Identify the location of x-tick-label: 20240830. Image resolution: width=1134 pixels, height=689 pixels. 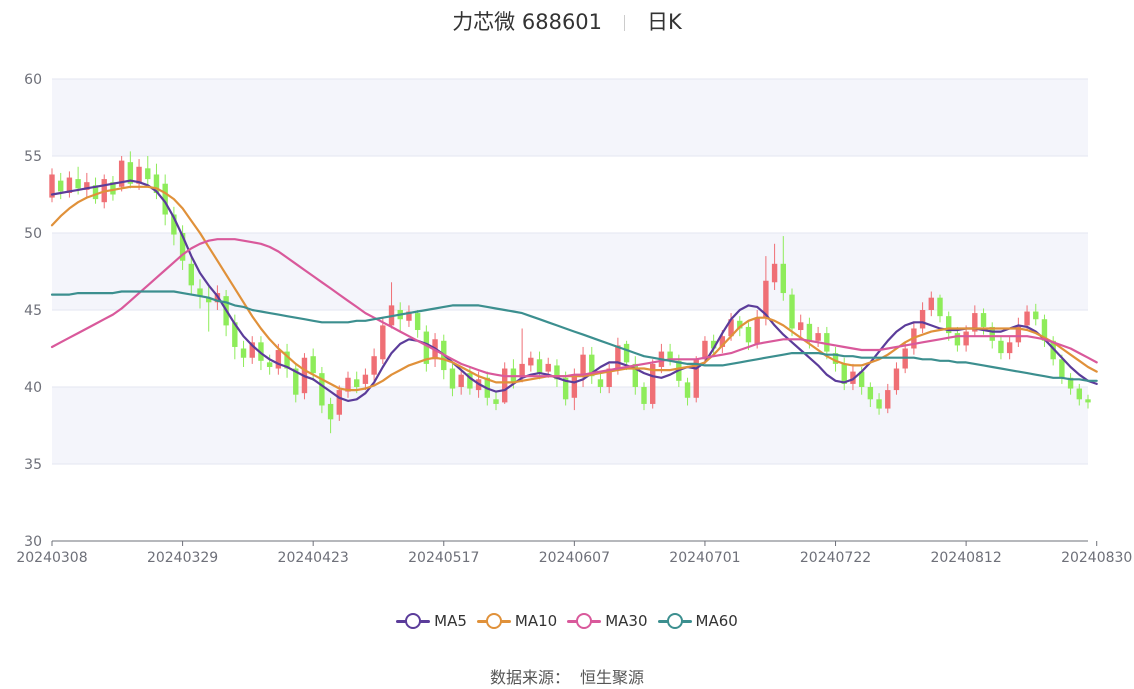
(1096, 558).